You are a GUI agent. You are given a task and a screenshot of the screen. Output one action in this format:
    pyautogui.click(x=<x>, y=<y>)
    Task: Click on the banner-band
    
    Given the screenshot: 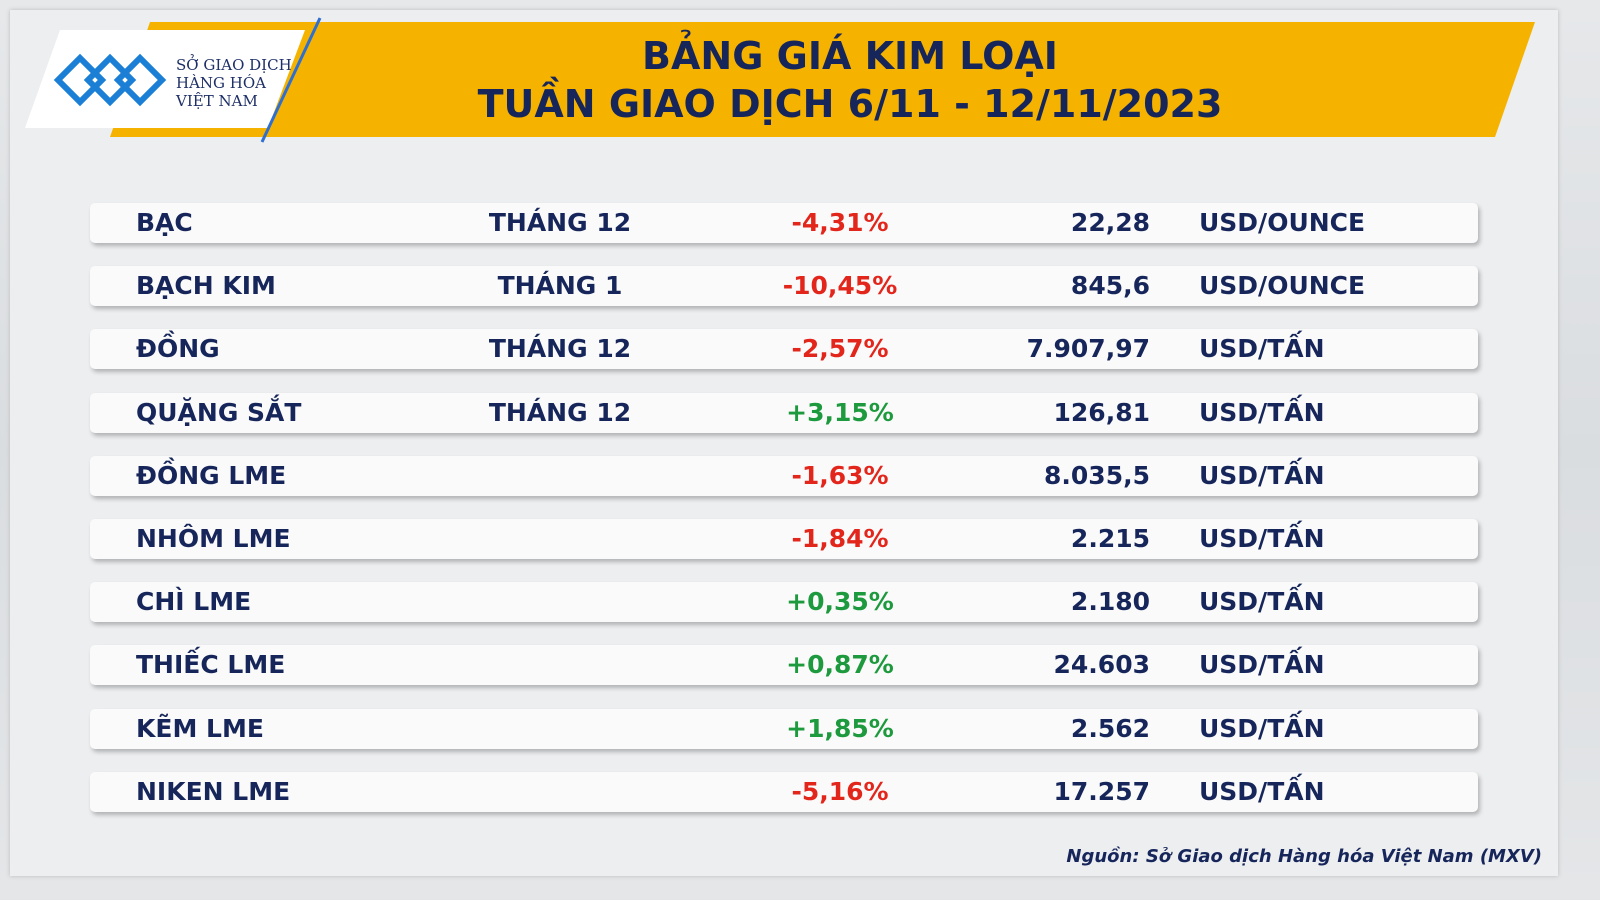 What is the action you would take?
    pyautogui.click(x=822, y=79)
    